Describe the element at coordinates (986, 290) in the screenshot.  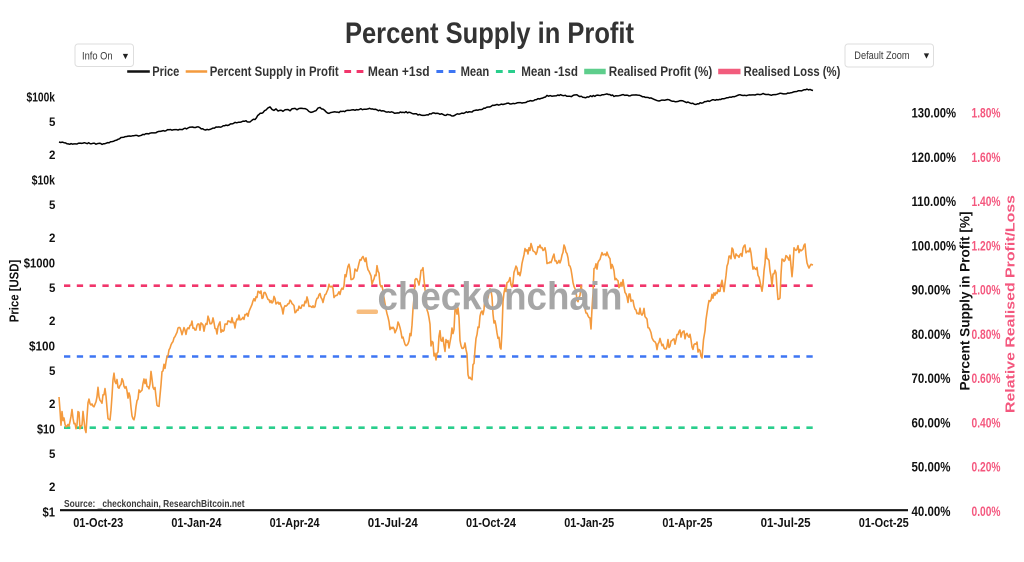
I see `svg-text: 1.00%` at that location.